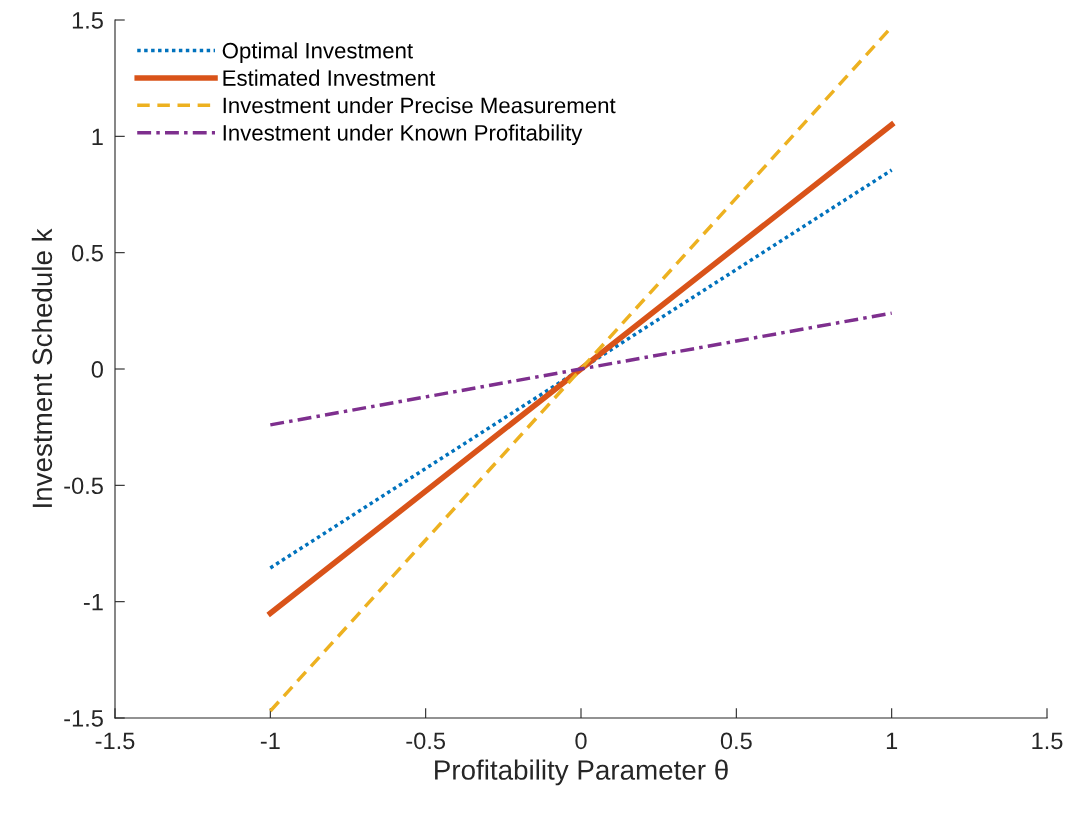  I want to click on y-tick-label: -1.5, so click(83, 718).